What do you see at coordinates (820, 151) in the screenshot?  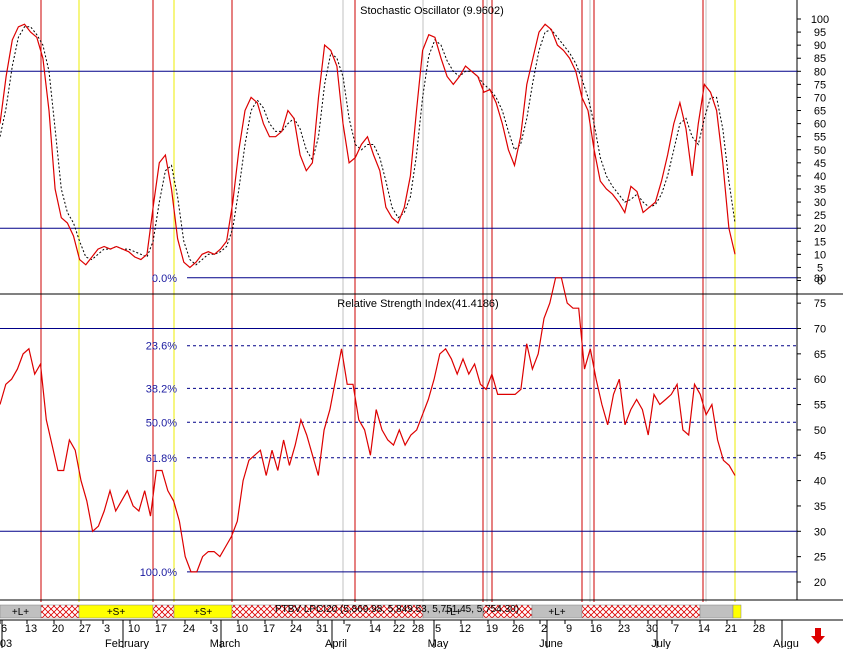 I see `stoch-tick-label: 50` at bounding box center [820, 151].